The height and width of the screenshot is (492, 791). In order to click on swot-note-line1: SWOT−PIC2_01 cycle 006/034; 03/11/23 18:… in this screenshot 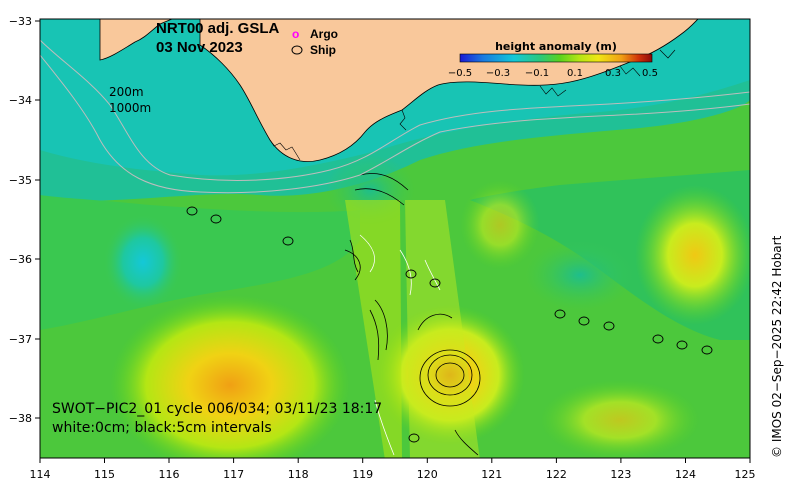, I will do `click(217, 409)`.